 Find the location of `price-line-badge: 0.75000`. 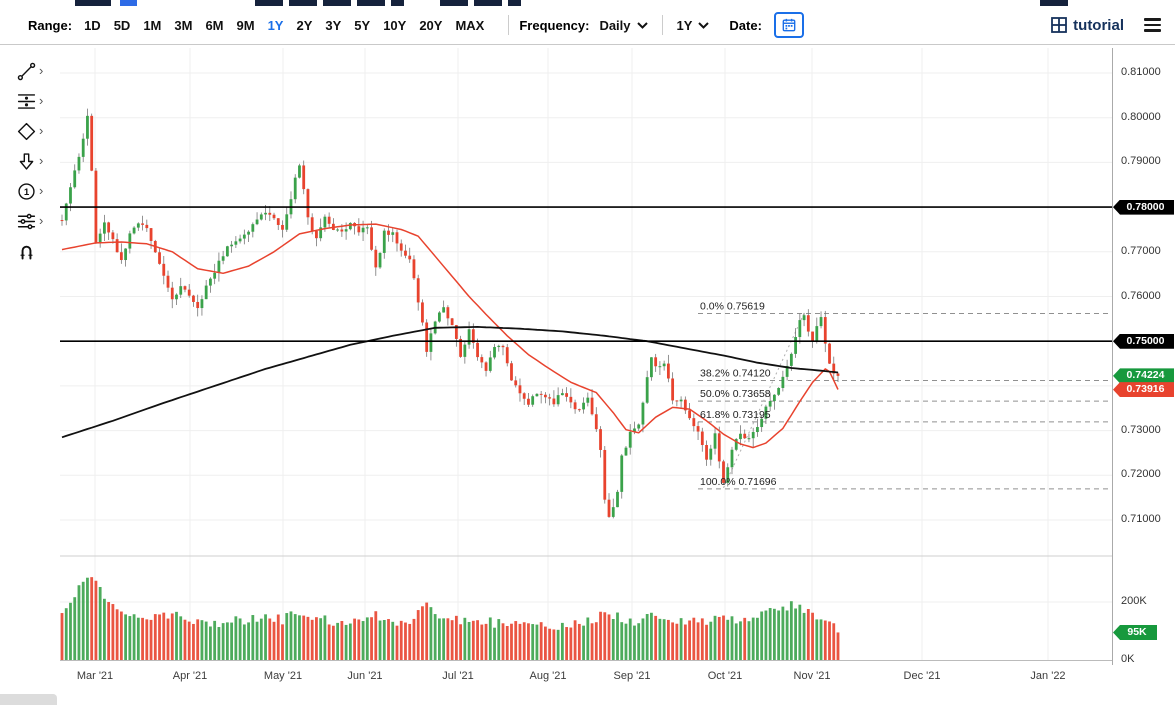

price-line-badge: 0.75000 is located at coordinates (1143, 341).